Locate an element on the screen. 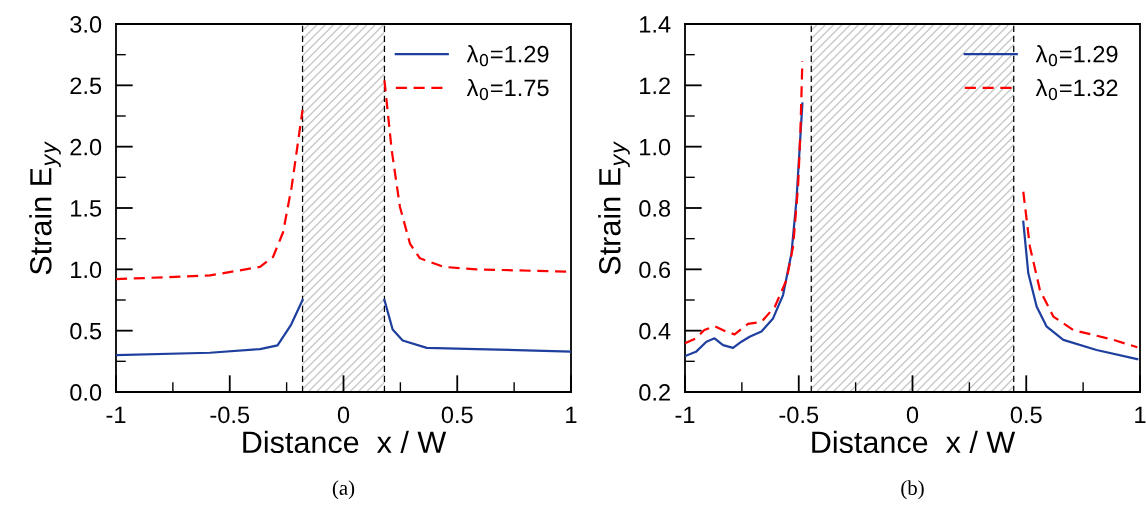 The height and width of the screenshot is (507, 1146). text: (a) is located at coordinates (343, 490).